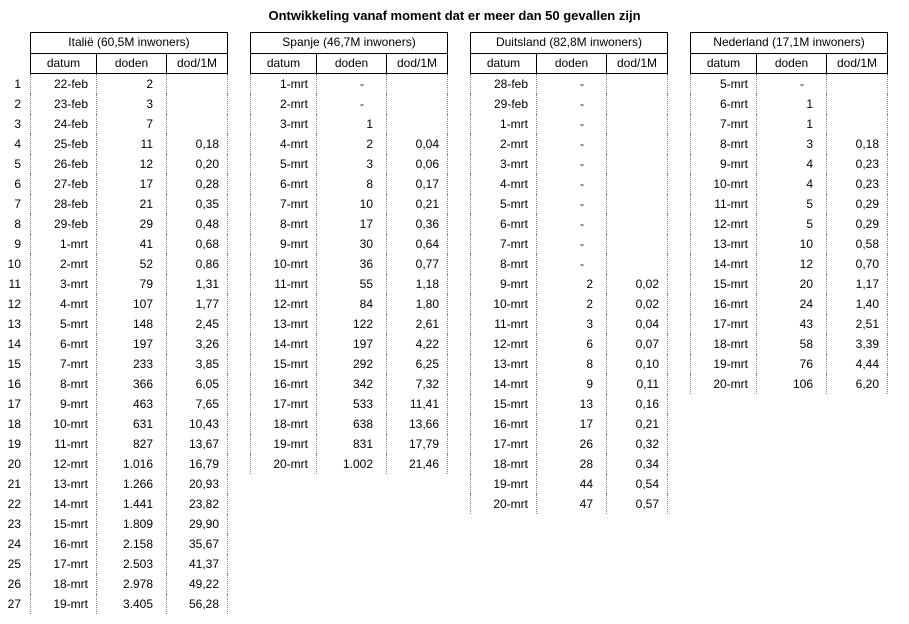  What do you see at coordinates (569, 324) in the screenshot?
I see `table-row: 11-mrt 3 0,04` at bounding box center [569, 324].